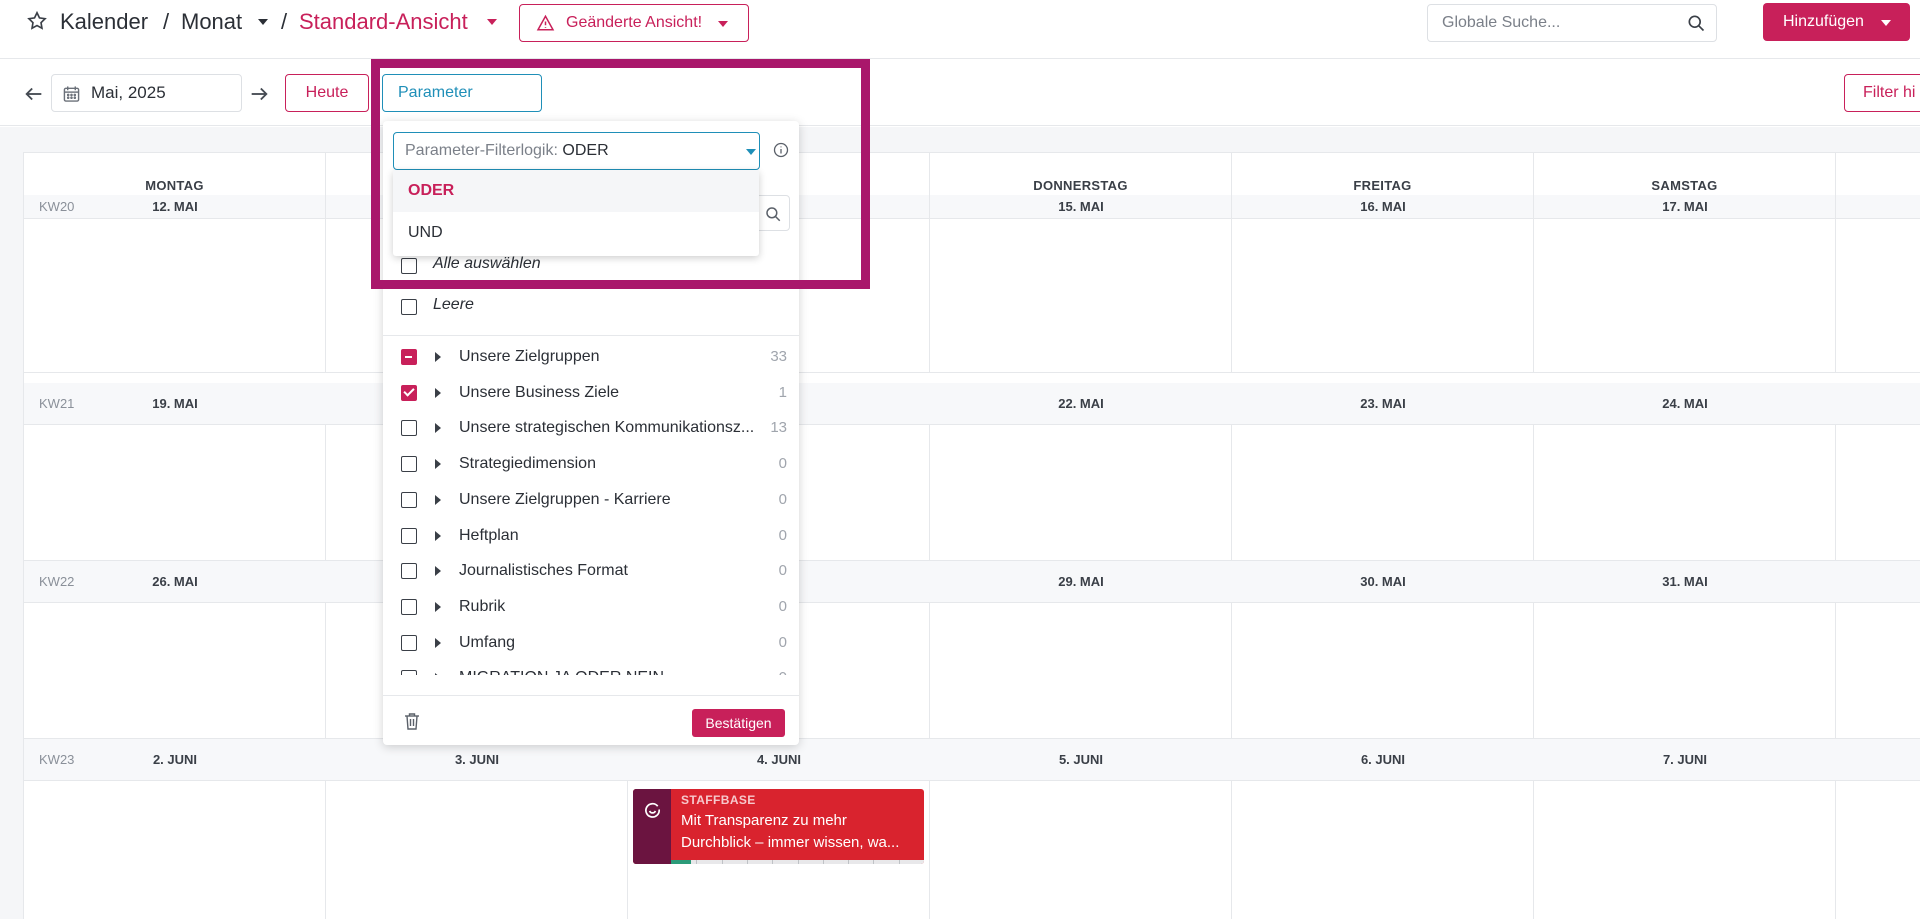 Image resolution: width=1920 pixels, height=919 pixels. Describe the element at coordinates (1383, 581) in the screenshot. I see `day-number: 30. MAI` at that location.